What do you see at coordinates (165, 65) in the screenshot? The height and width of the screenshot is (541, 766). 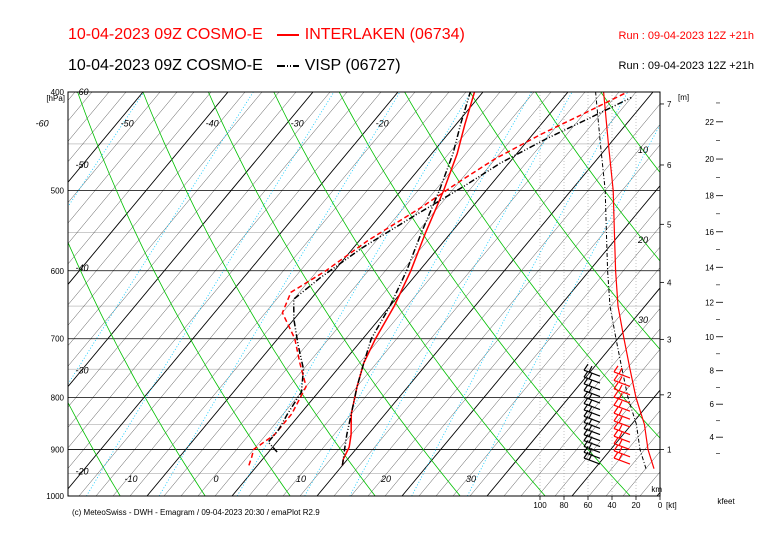 I see `header-visp-text: 10-04-2023 09Z COSMO-E` at bounding box center [165, 65].